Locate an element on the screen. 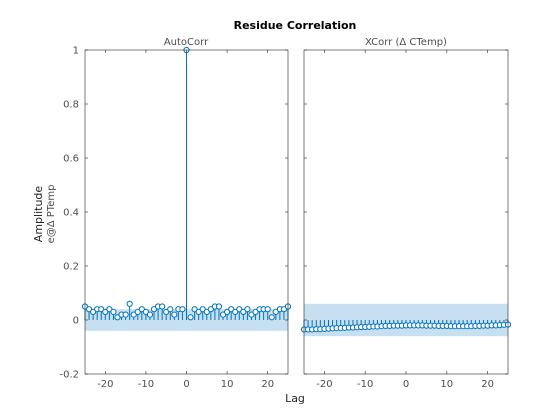  xcorr-xtick-label: 0 is located at coordinates (406, 384).